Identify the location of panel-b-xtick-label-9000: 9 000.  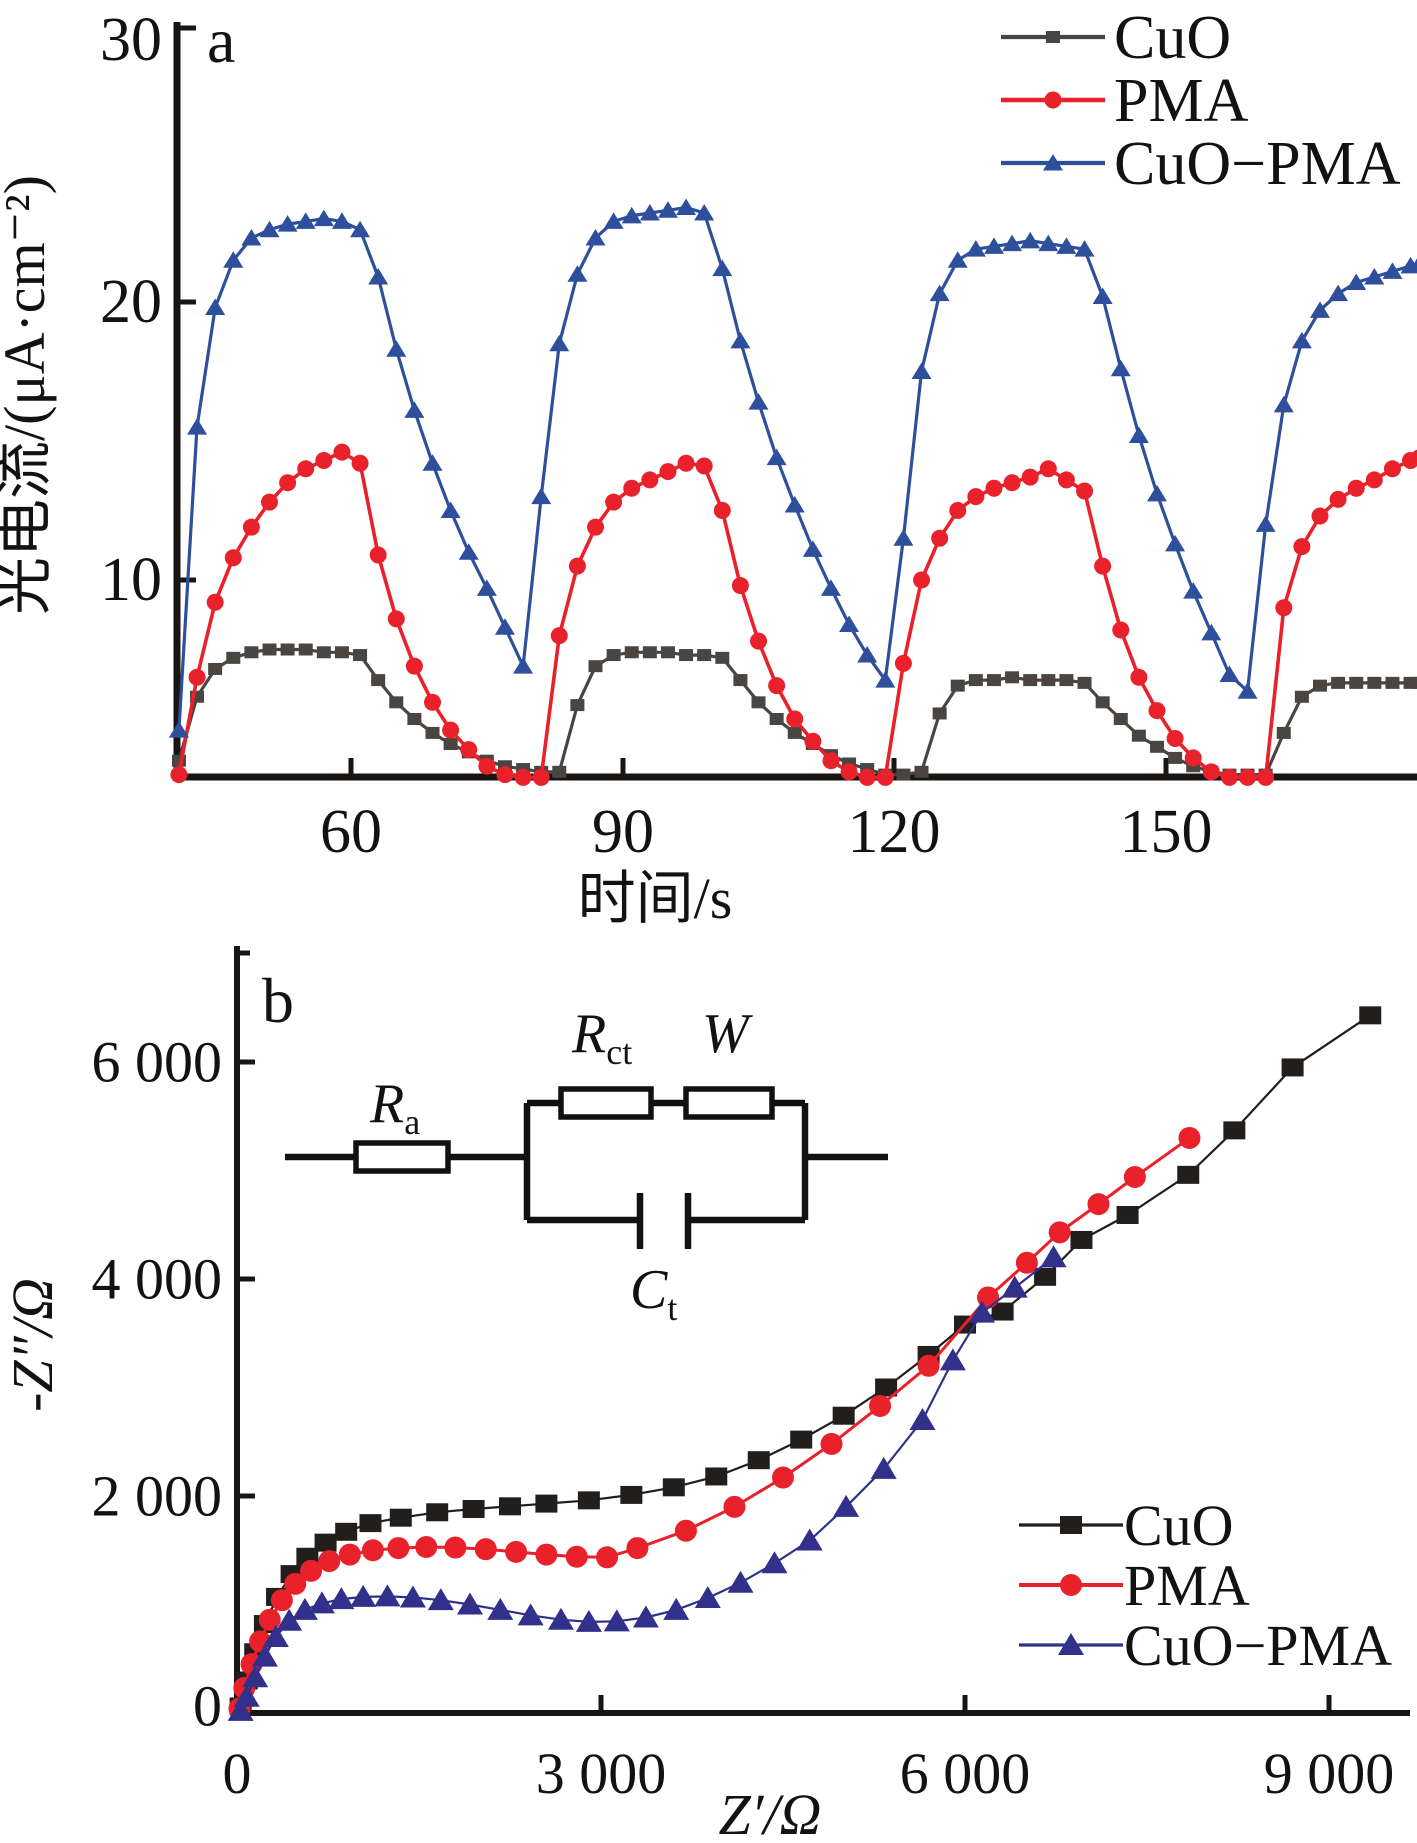
(1329, 1773).